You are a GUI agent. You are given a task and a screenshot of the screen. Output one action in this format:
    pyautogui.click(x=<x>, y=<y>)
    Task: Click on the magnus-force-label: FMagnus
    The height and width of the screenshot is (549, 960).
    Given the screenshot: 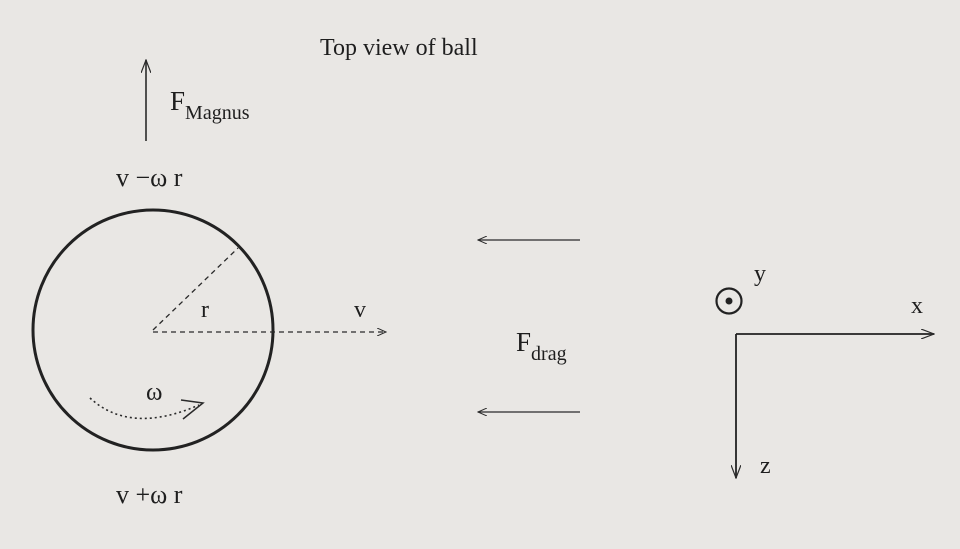 What is the action you would take?
    pyautogui.click(x=209, y=105)
    